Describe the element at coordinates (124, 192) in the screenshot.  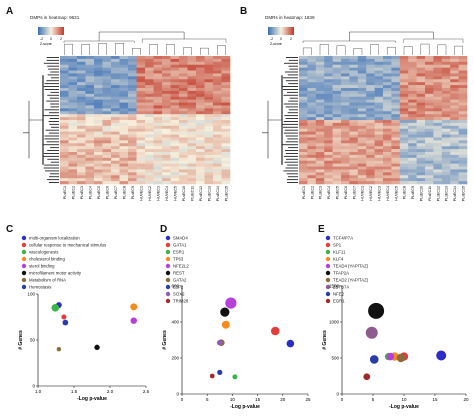
I see `column-label: PLsEC8` at that location.